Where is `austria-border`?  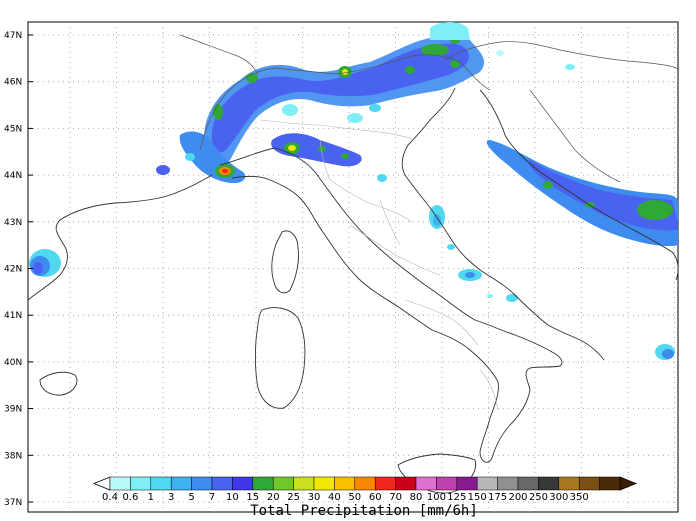
austria-border is located at coordinates (561, 55).